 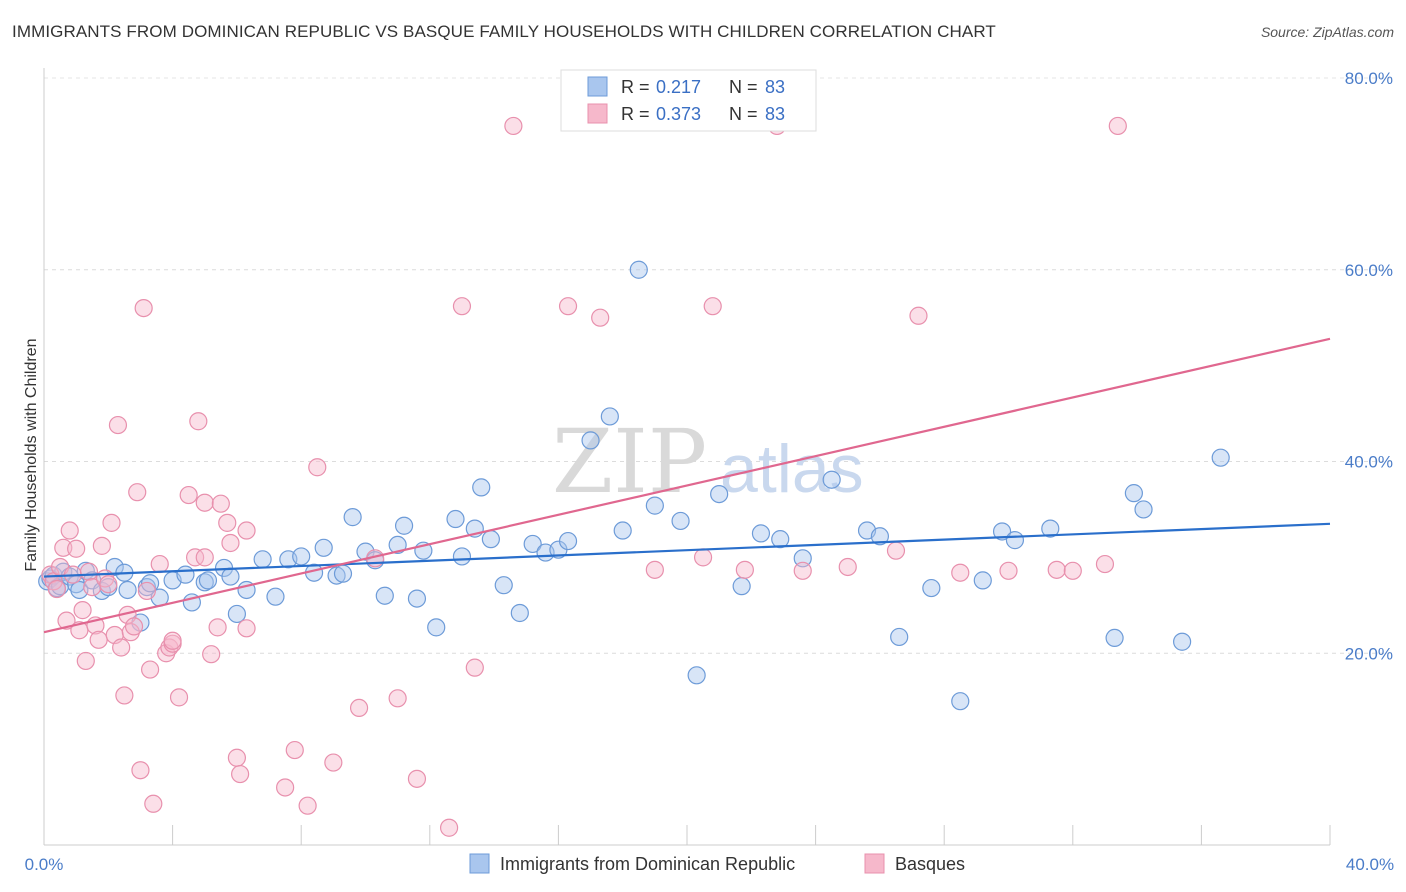 What do you see at coordinates (678, 114) in the screenshot?
I see `legend-r-value-2: 0.373` at bounding box center [678, 114].